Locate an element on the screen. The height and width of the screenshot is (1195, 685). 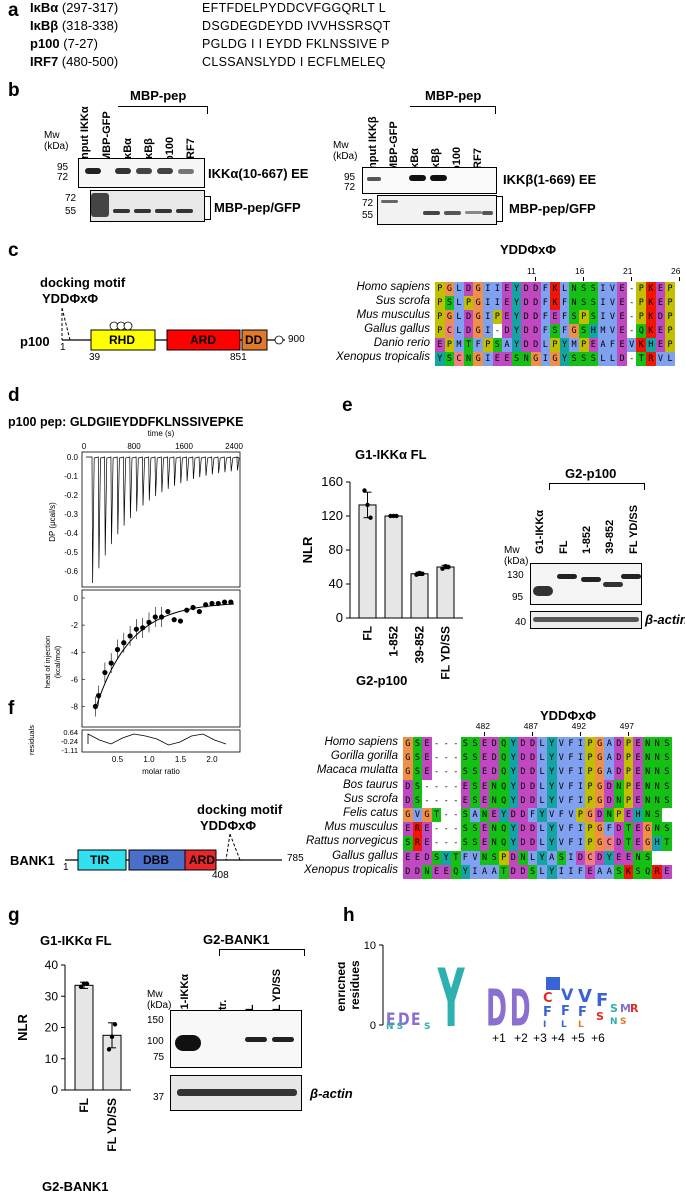
dp-tick: -0.1 is located at coordinates (71, 476).